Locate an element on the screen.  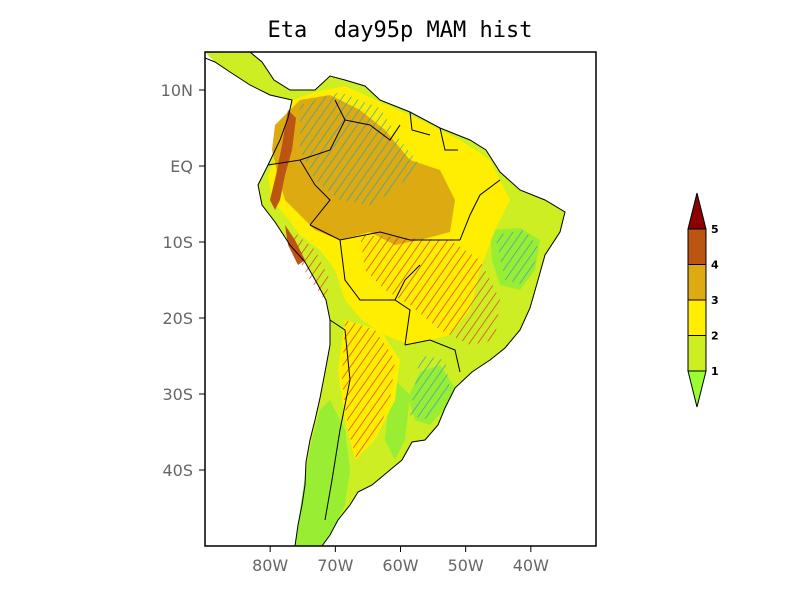
colorbar: 1 2 3 4 5 is located at coordinates (703, 300).